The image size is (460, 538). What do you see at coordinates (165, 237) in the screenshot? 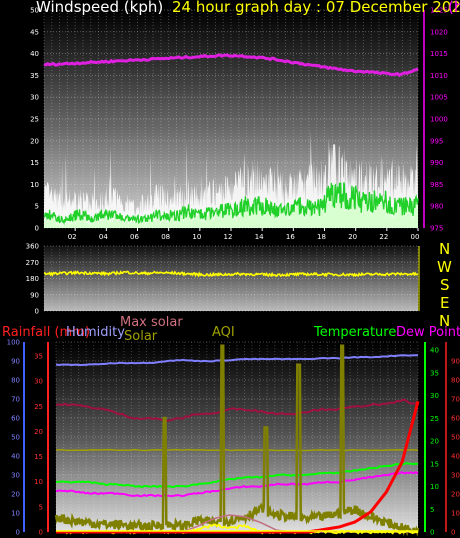
I see `wind-x-tick: 08` at bounding box center [165, 237].